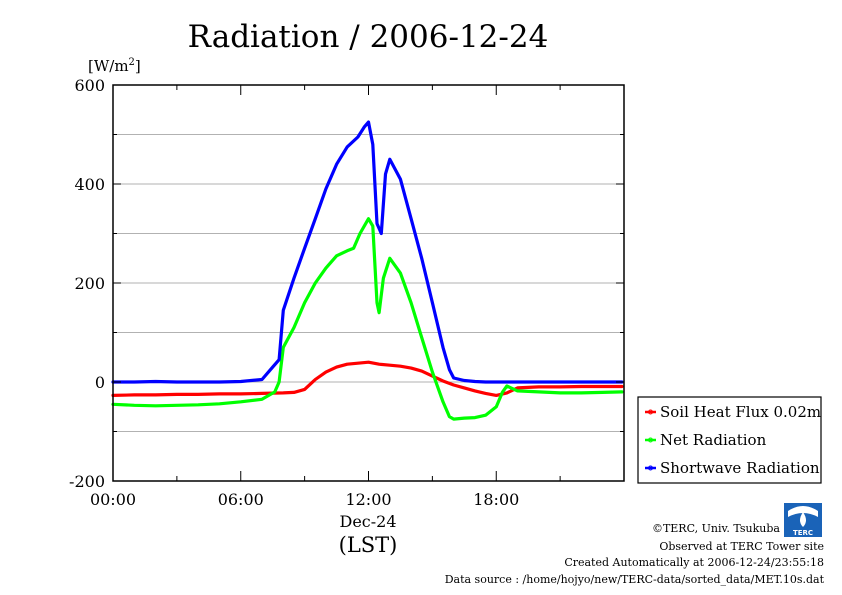 The height and width of the screenshot is (595, 842). I want to click on observed-text: Observed at TERC Tower site, so click(741, 546).